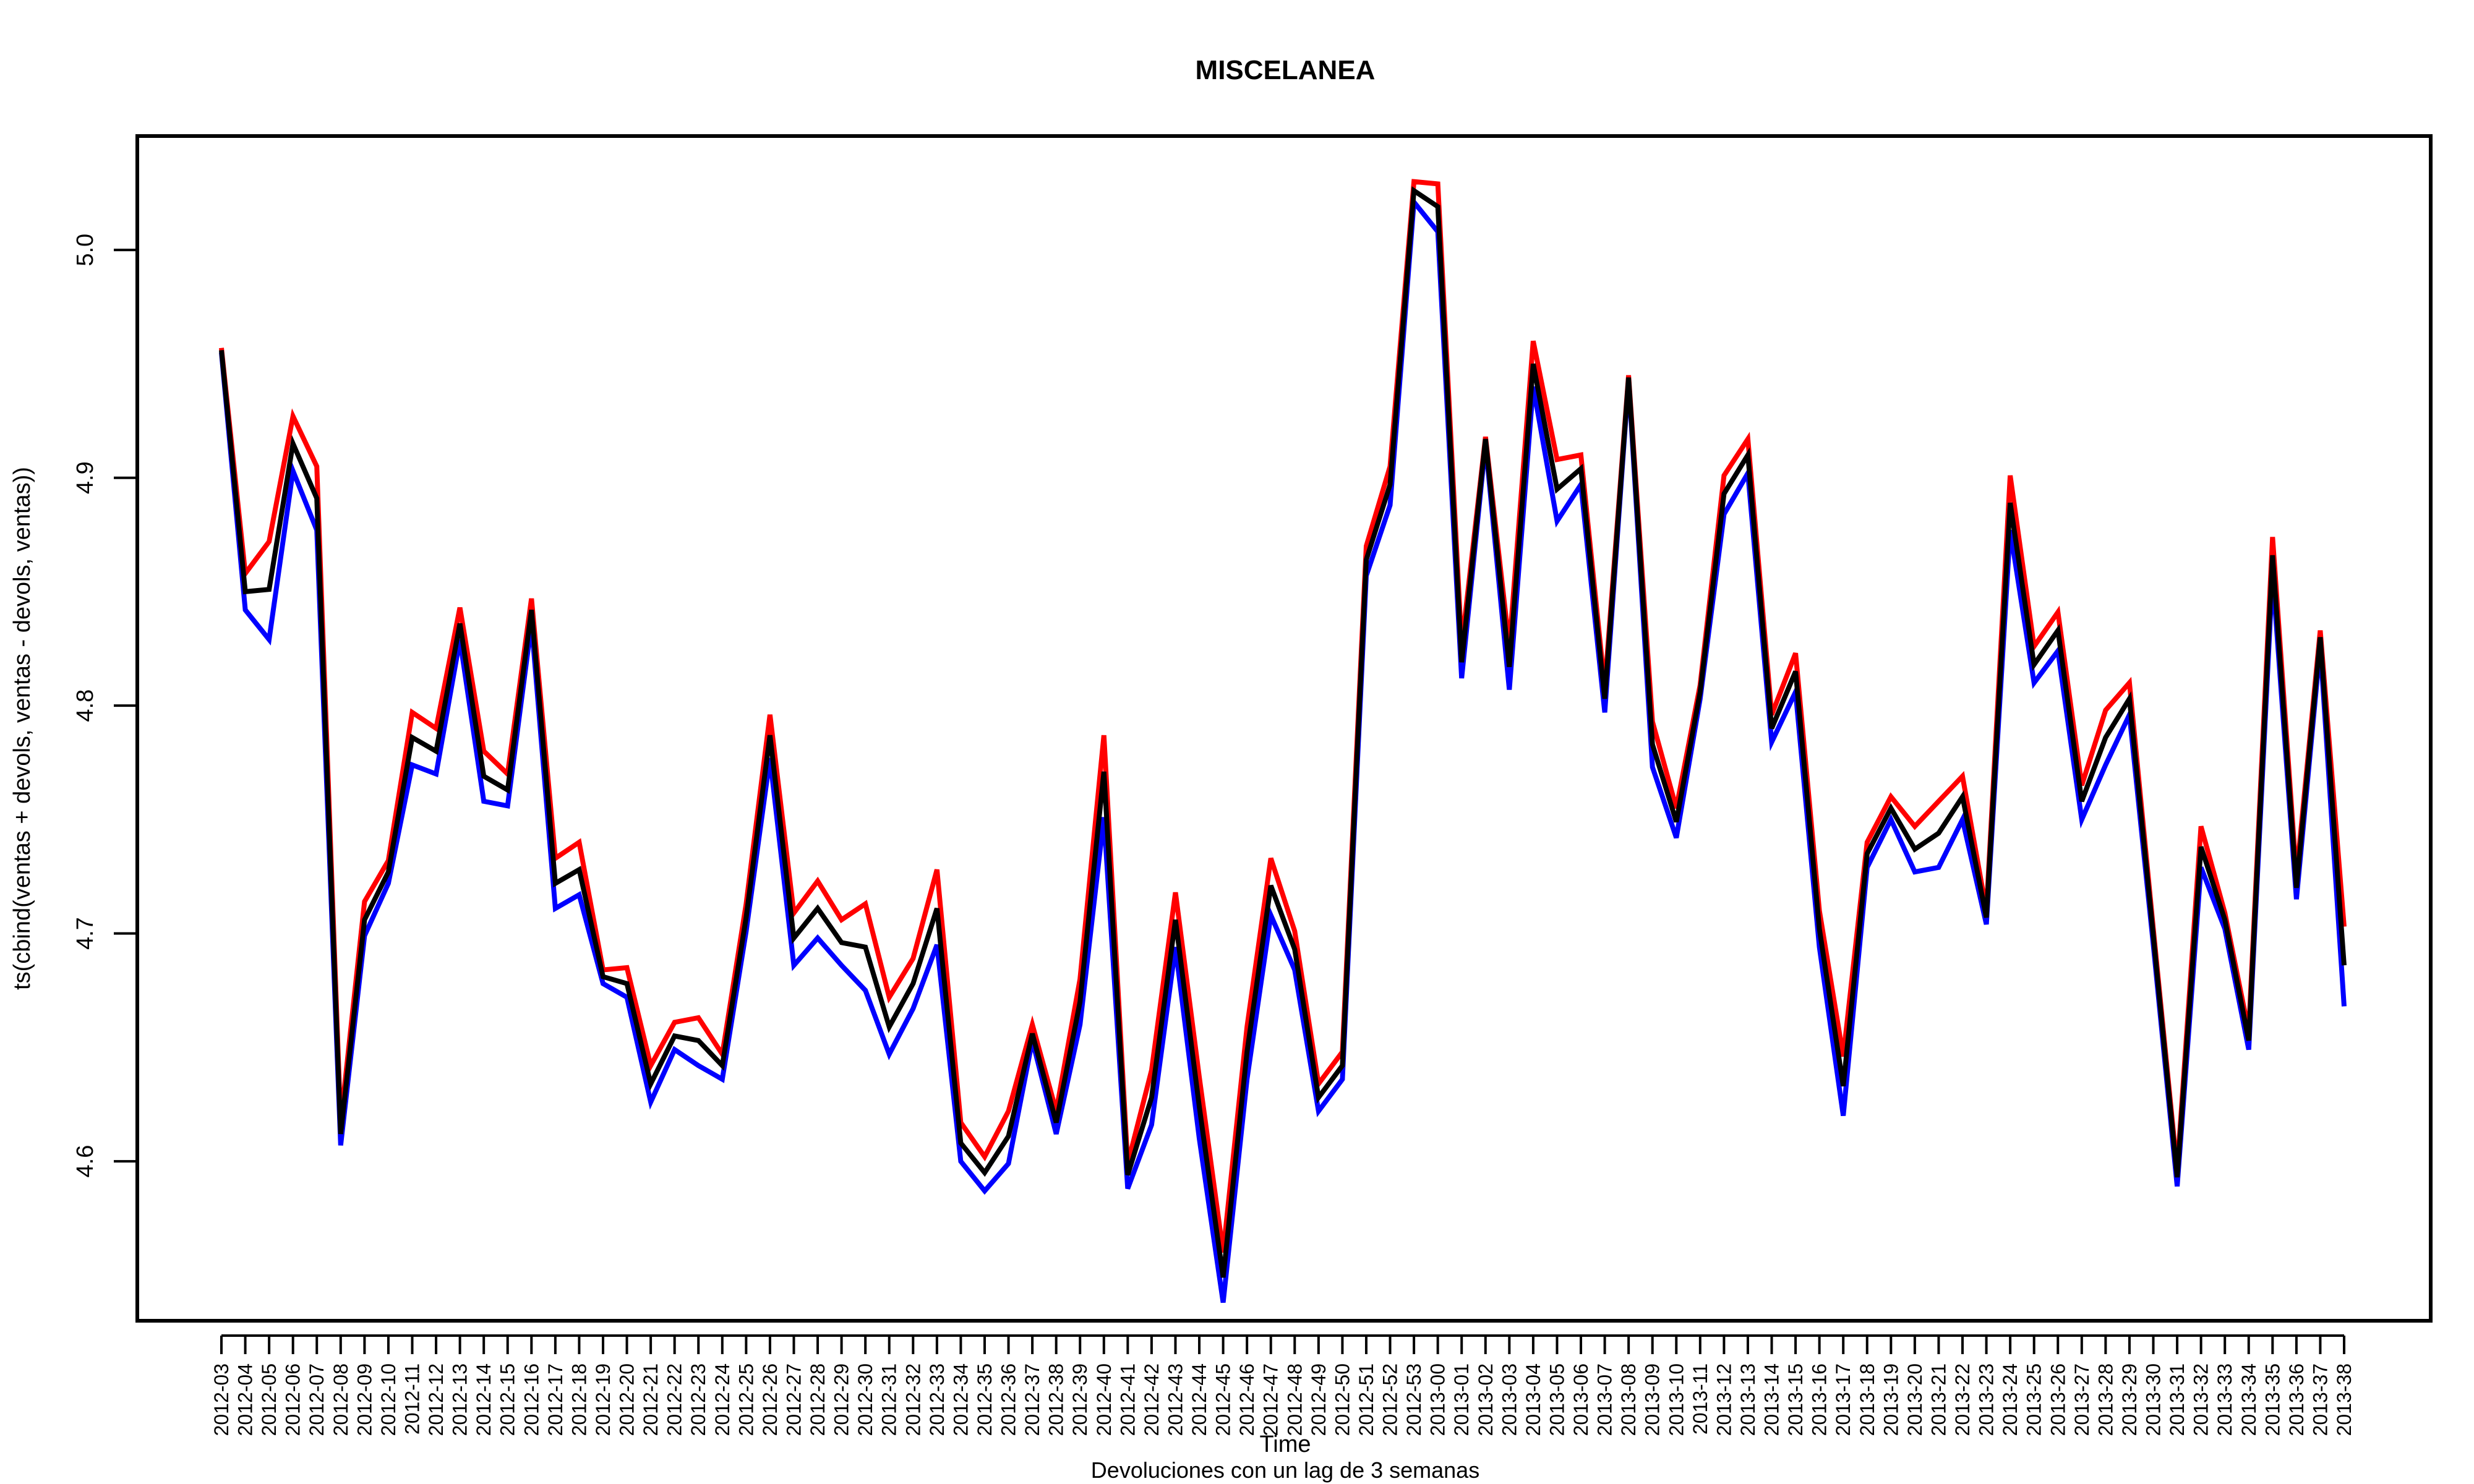  Describe the element at coordinates (1342, 1399) in the screenshot. I see `x-tick-label: 2012-50` at that location.